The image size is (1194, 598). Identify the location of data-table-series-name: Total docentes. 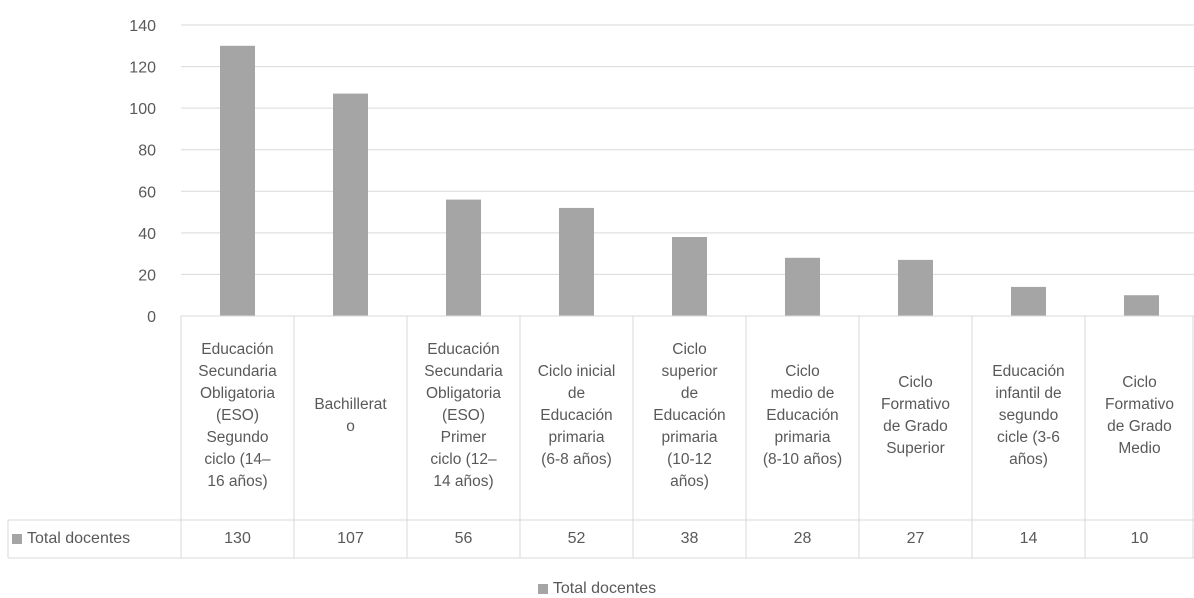
(79, 538).